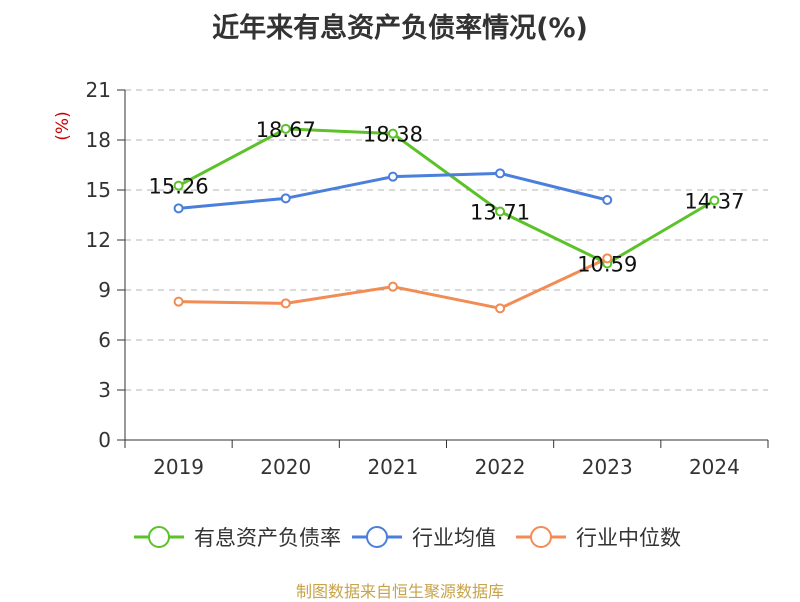 The width and height of the screenshot is (800, 602). I want to click on x-tick-label: 2022, so click(500, 467).